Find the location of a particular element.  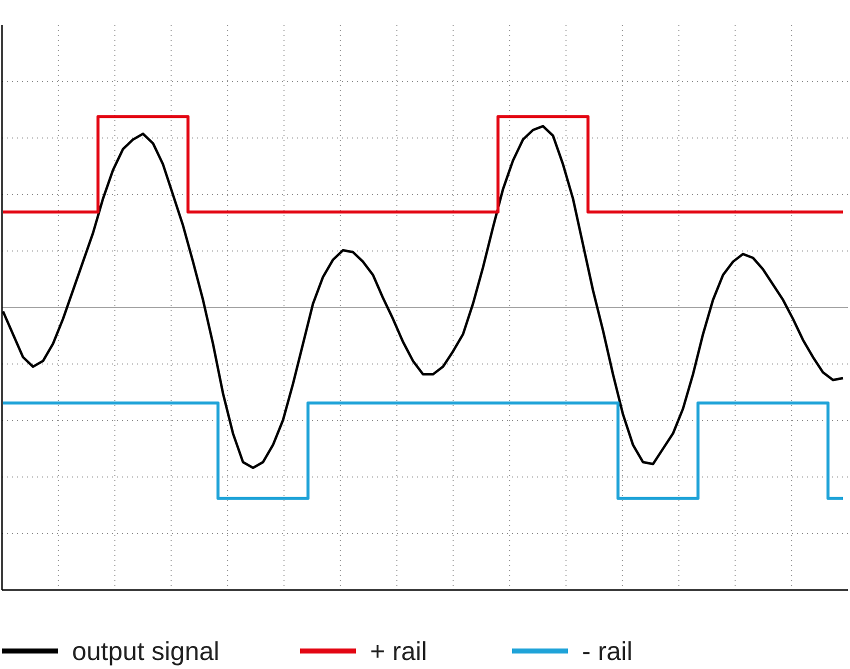

legend-label: - rail is located at coordinates (607, 651).